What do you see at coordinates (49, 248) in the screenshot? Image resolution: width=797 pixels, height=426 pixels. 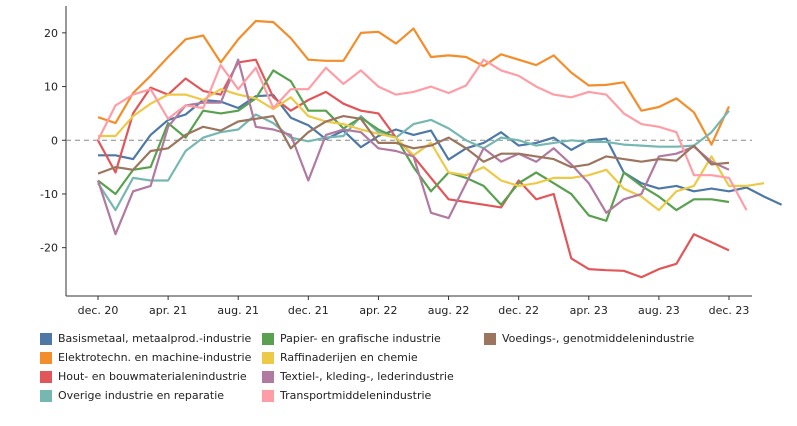 I see `y-tick-label: -20` at bounding box center [49, 248].